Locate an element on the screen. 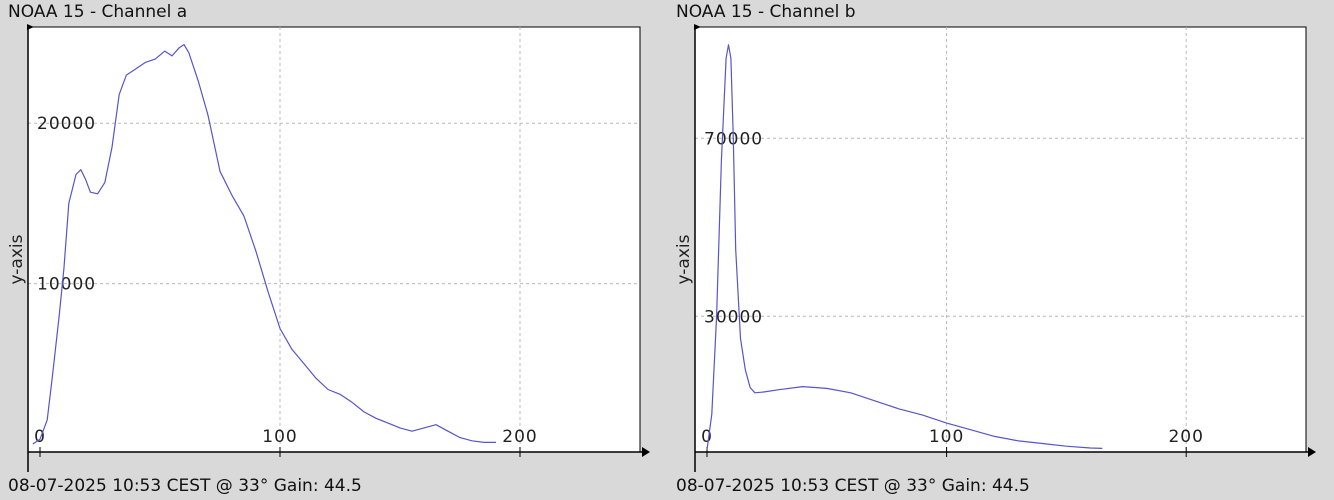 The width and height of the screenshot is (1334, 500). y-tick-label: 30000 is located at coordinates (733, 317).